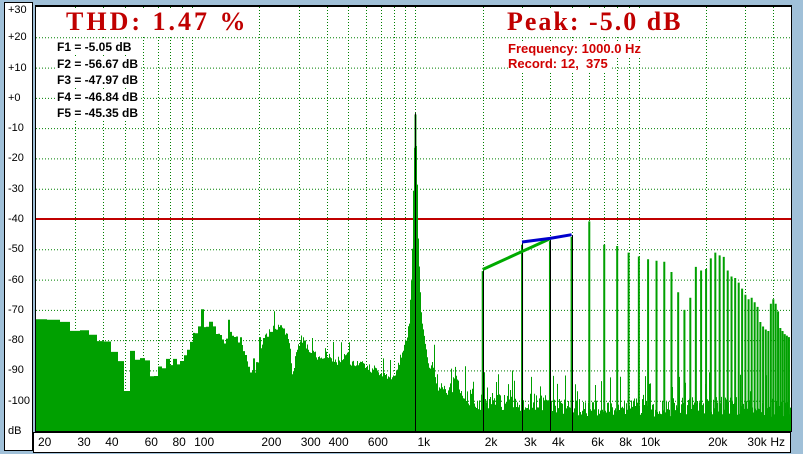 The image size is (803, 454). Describe the element at coordinates (310, 442) in the screenshot. I see `x-tick-label: 300` at that location.